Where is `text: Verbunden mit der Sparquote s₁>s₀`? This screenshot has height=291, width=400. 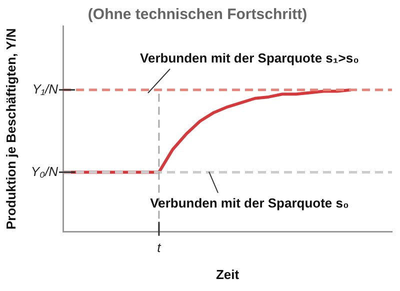
text: Verbunden mit der Sparquote s₁>s₀ is located at coordinates (250, 58).